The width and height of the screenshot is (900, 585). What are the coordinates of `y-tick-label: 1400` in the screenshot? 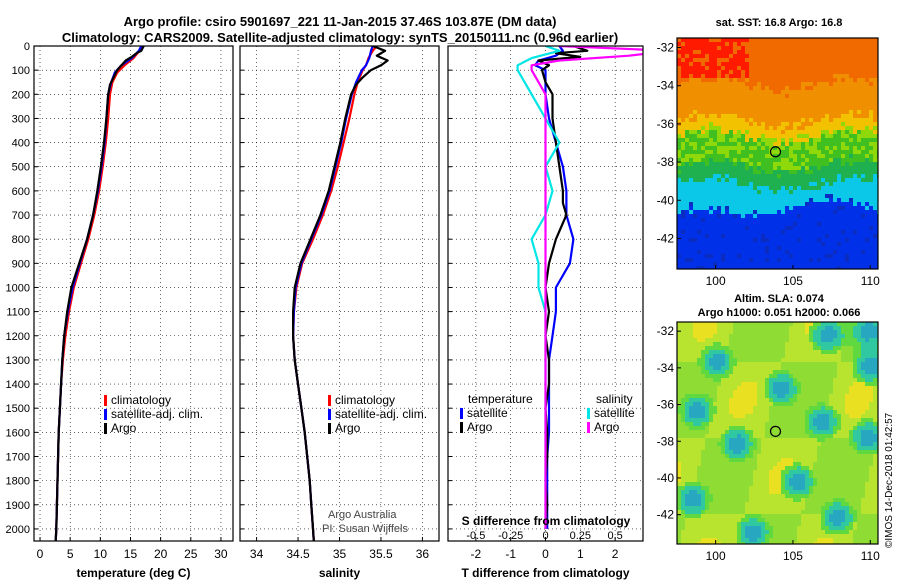 It's located at (18, 385).